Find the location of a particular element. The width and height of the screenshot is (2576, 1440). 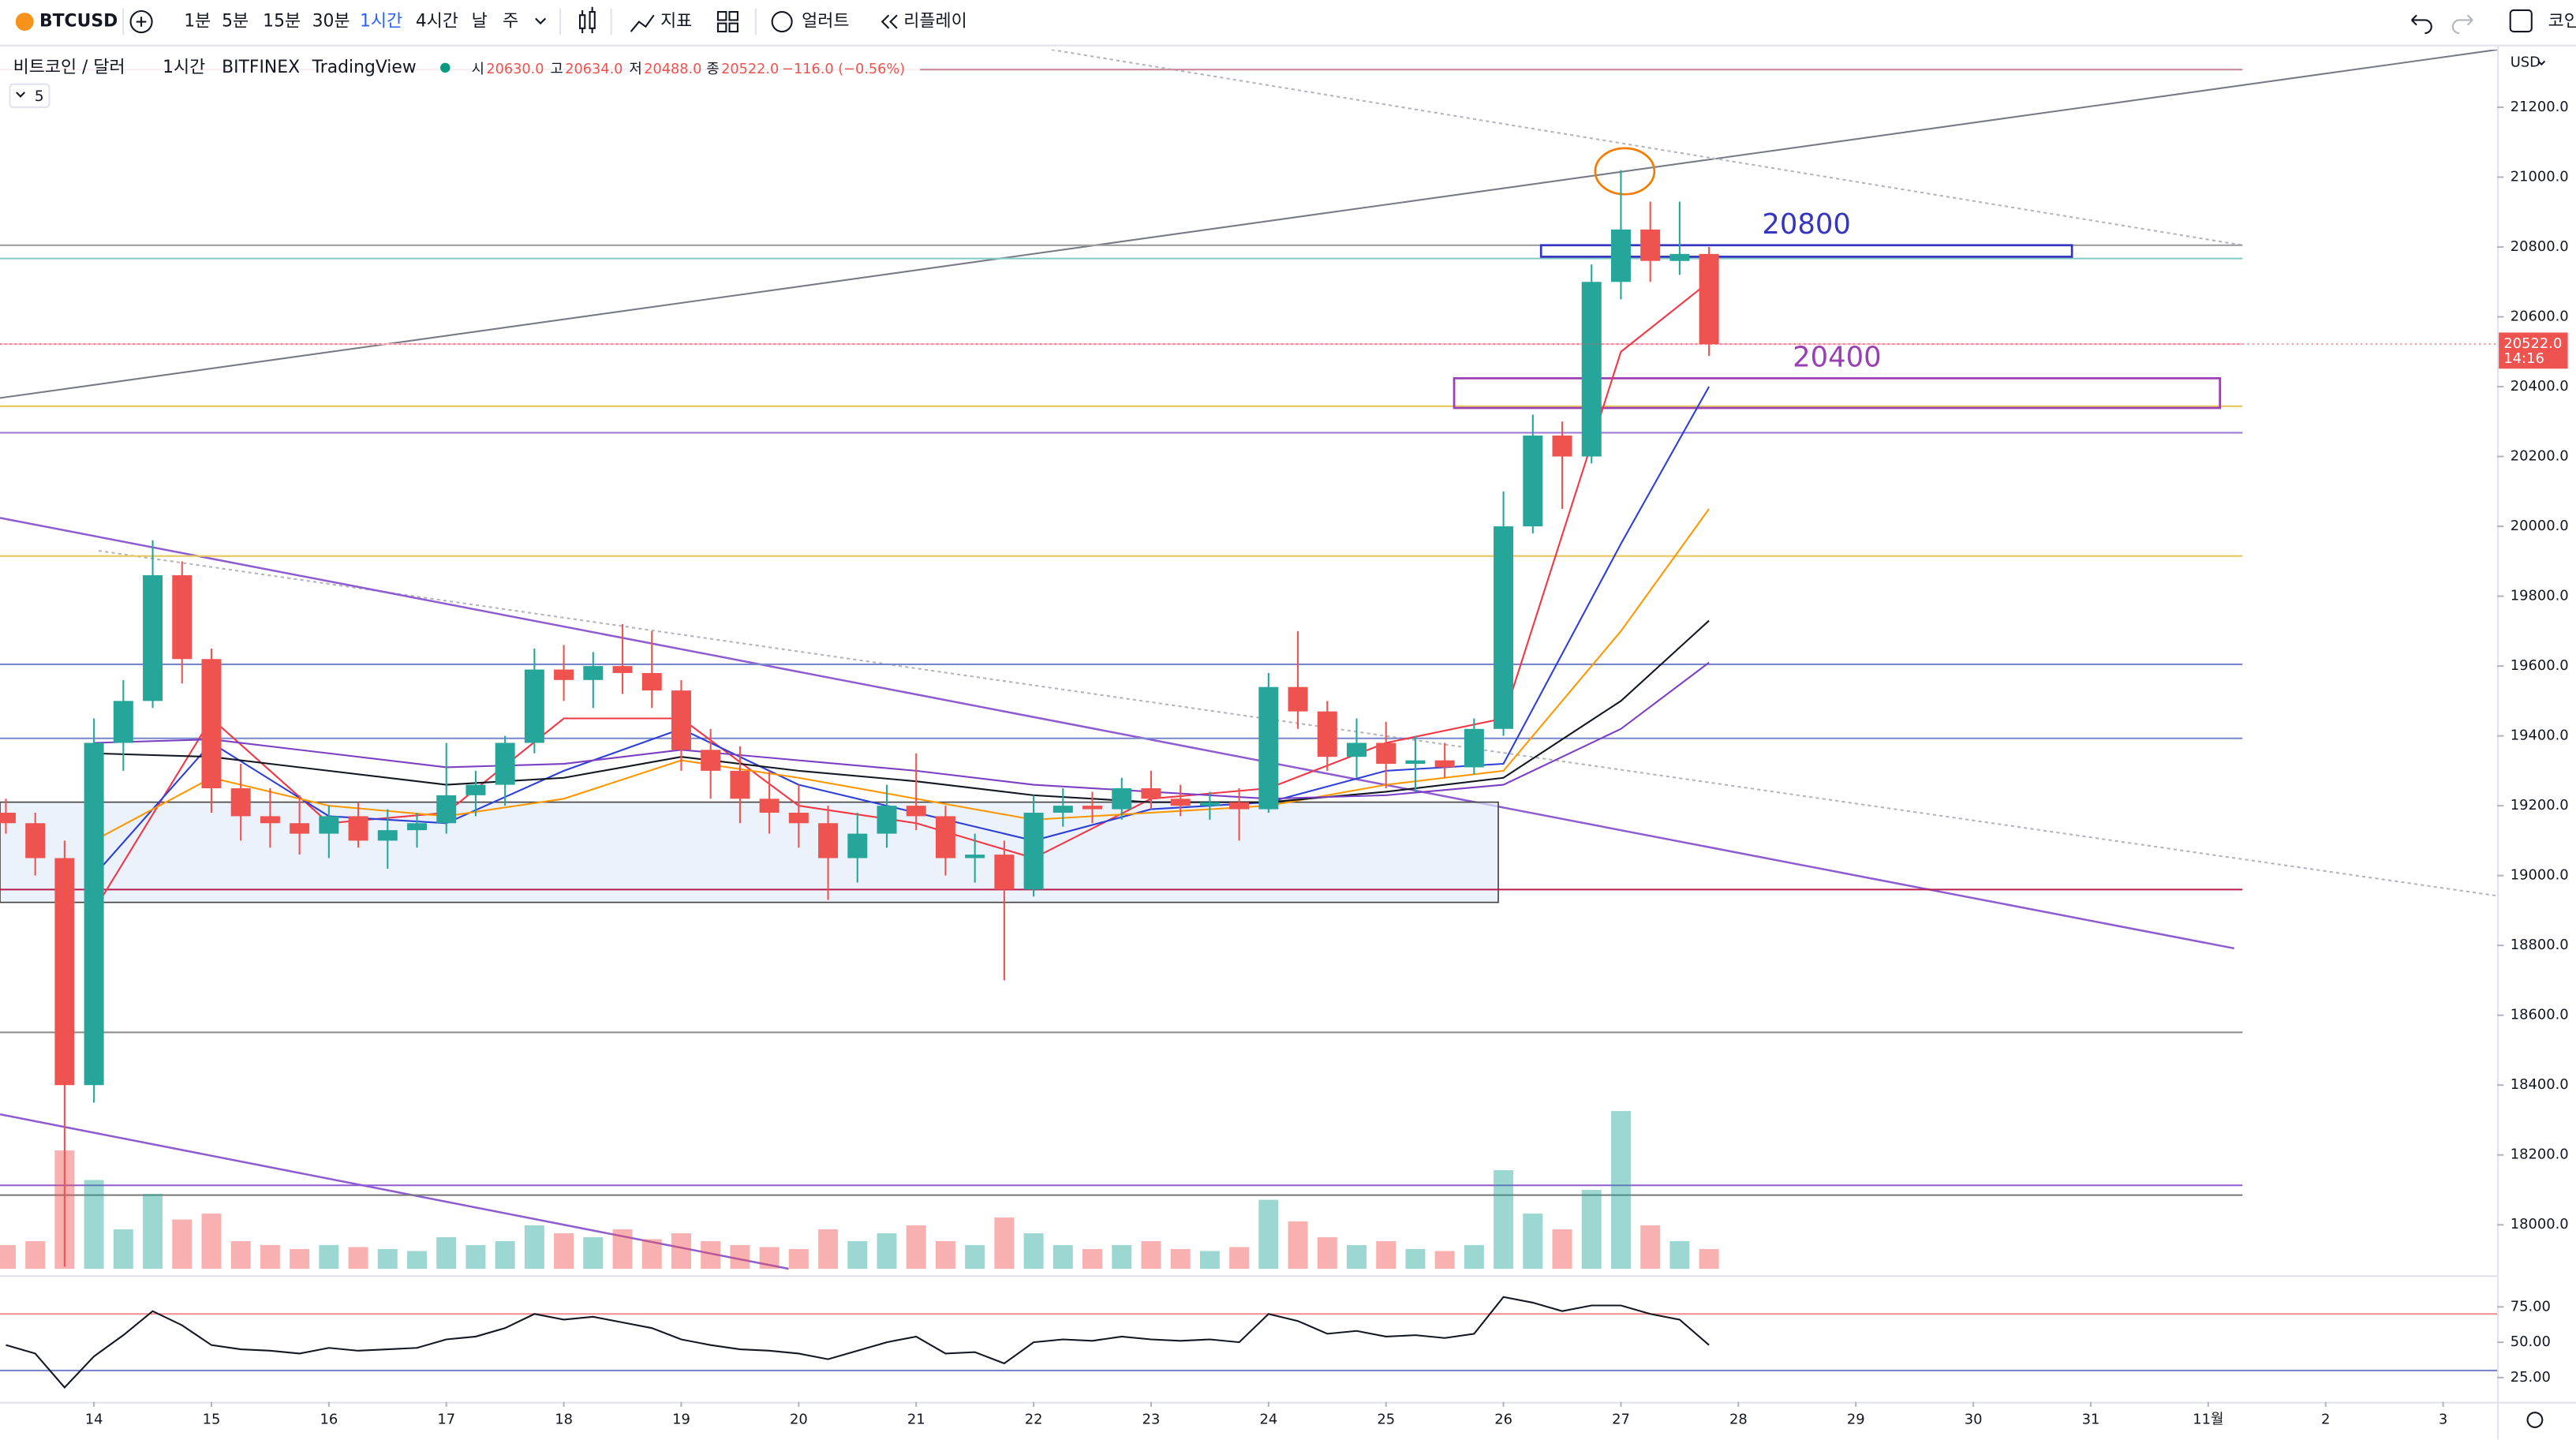

interval: 5분 is located at coordinates (236, 22).